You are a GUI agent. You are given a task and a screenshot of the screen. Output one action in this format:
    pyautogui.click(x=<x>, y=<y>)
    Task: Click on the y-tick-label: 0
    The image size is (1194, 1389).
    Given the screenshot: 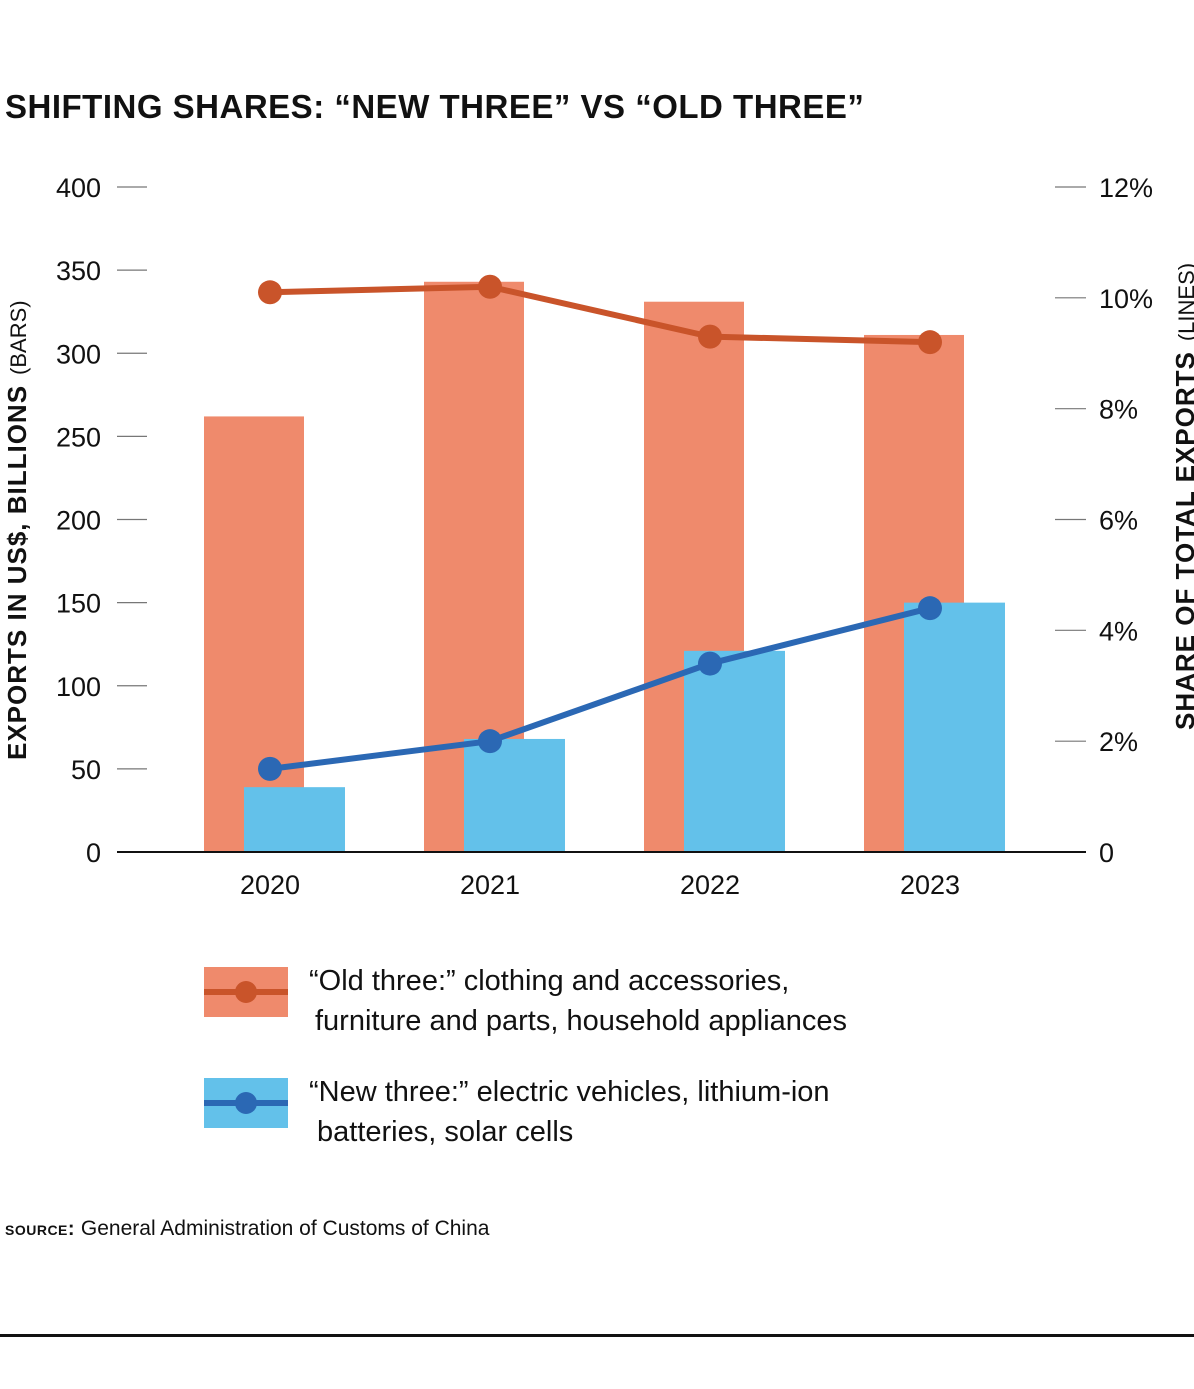 What is the action you would take?
    pyautogui.click(x=93, y=853)
    